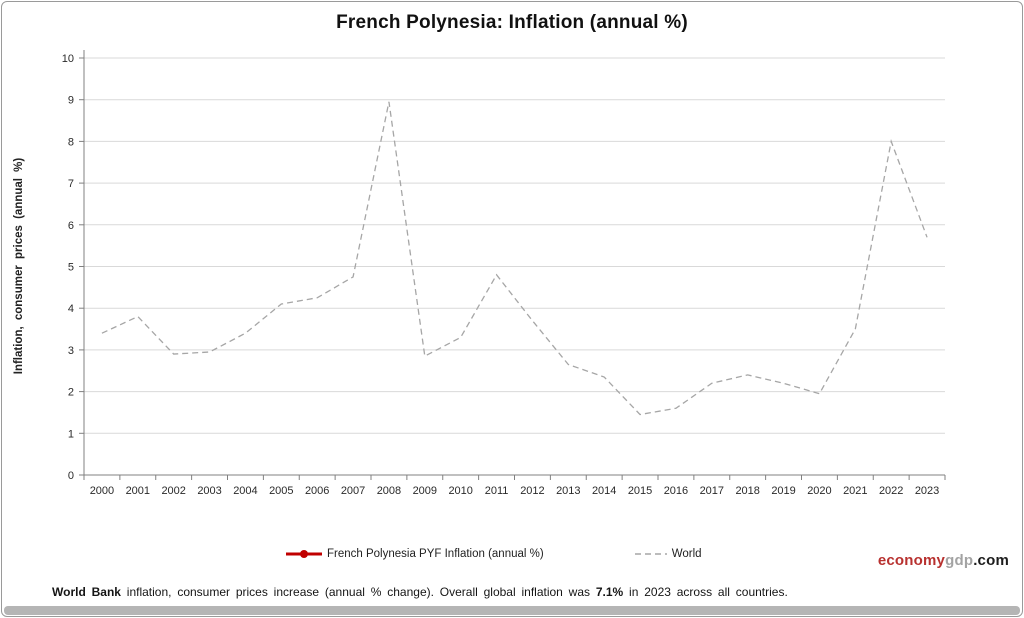  Describe the element at coordinates (71, 476) in the screenshot. I see `y-tick-label: 0` at that location.